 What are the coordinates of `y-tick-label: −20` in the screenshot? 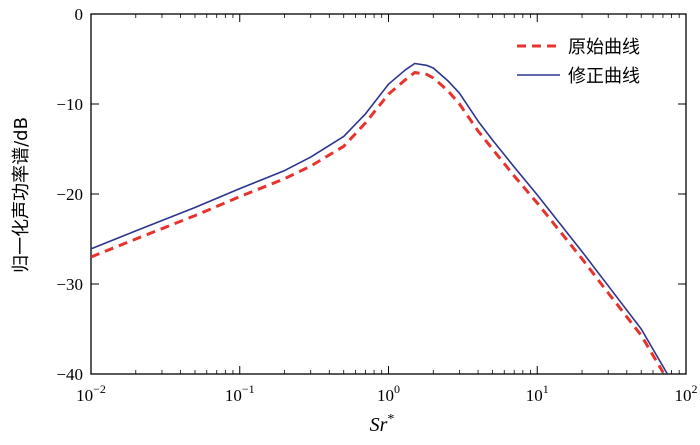 It's located at (69, 194).